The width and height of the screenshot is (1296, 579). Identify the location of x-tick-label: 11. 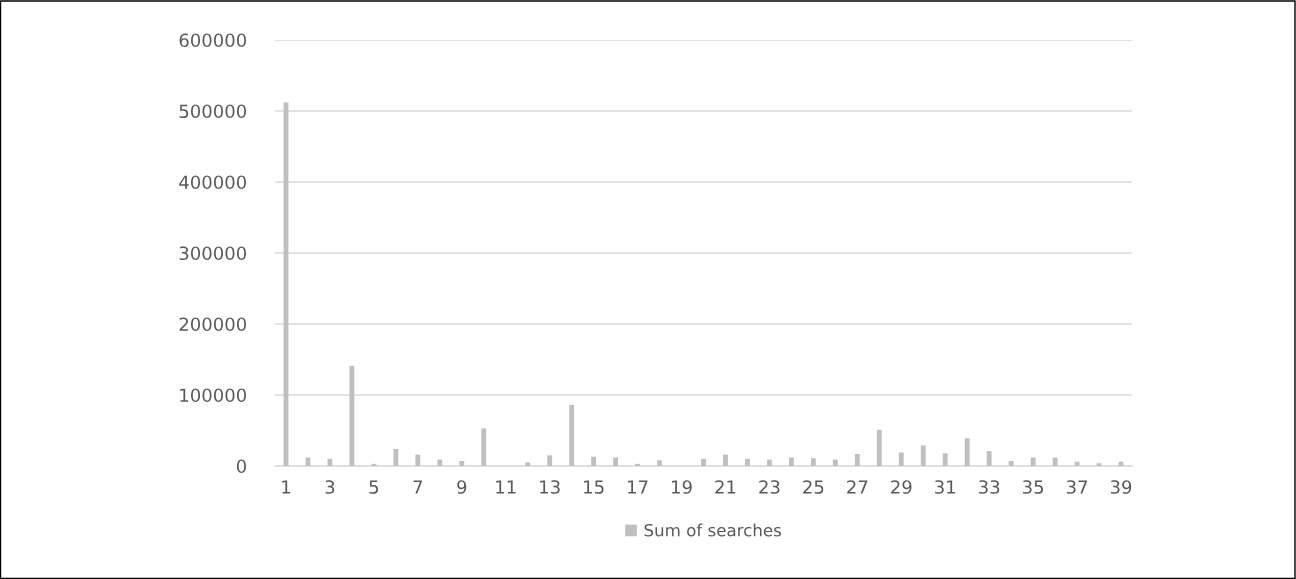
(506, 487).